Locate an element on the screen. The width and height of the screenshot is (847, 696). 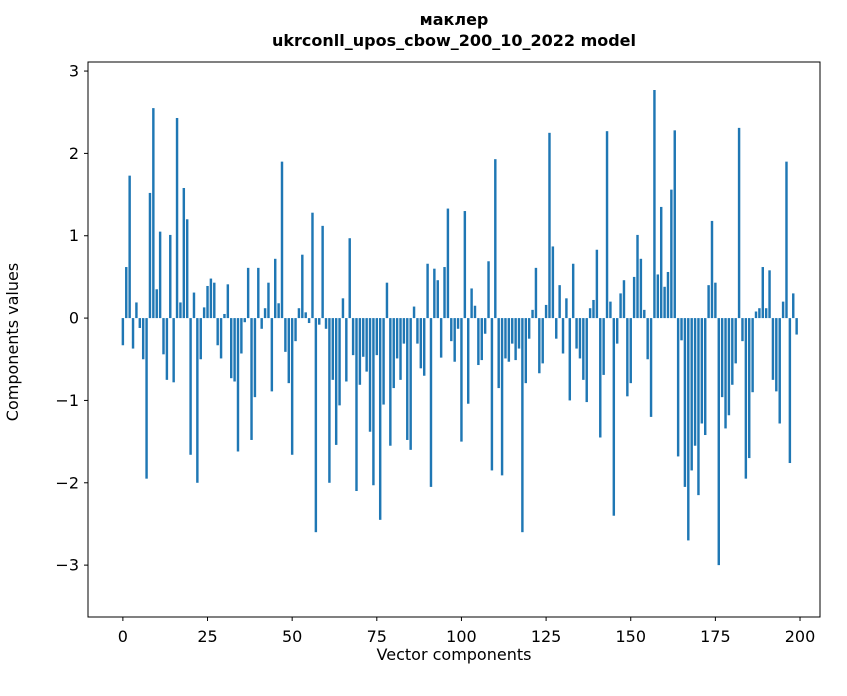
y-tick-label: 1 is located at coordinates (74, 235).